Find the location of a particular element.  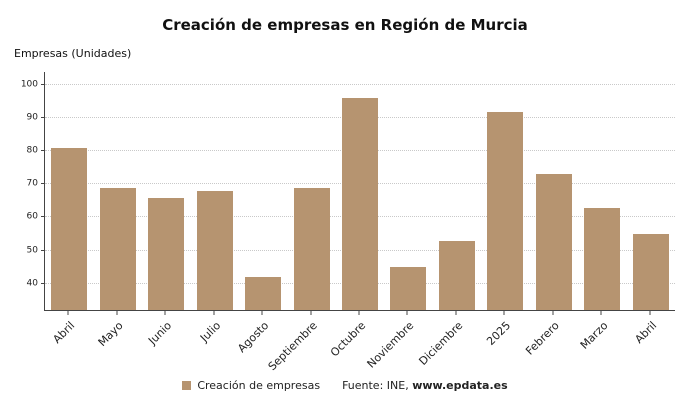

x-axis-label-12: Abril is located at coordinates (645, 332).